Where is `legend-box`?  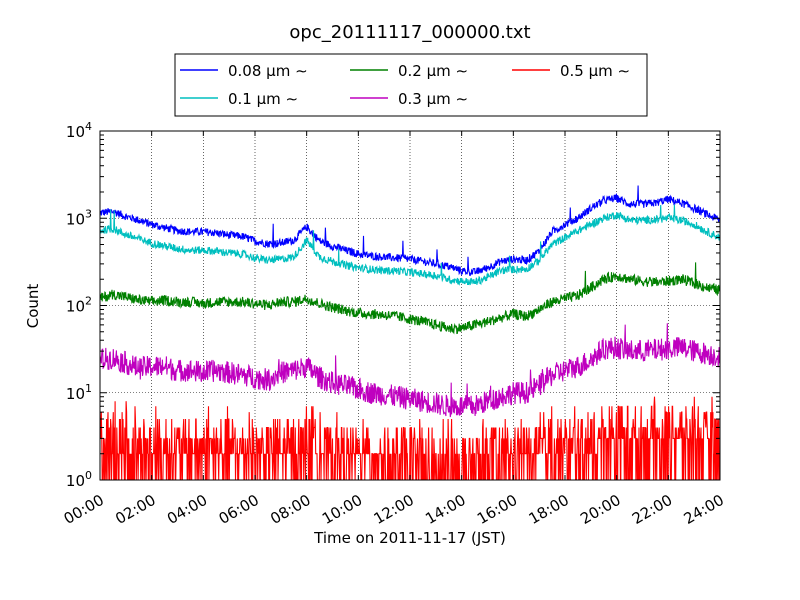
legend-box is located at coordinates (411, 85).